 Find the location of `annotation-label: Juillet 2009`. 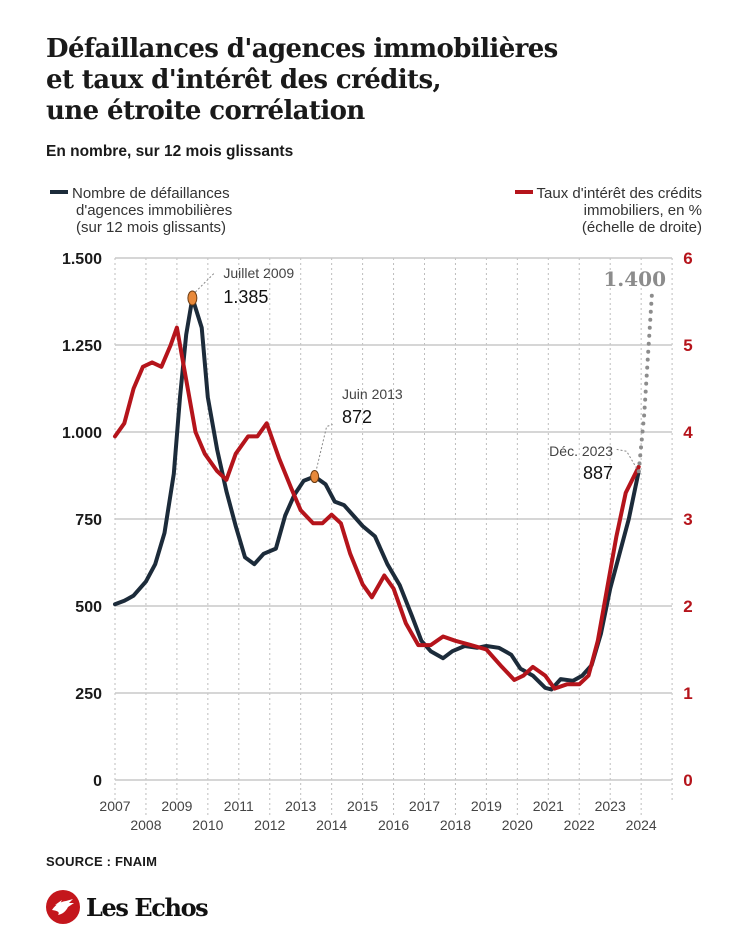

annotation-label: Juillet 2009 is located at coordinates (258, 273).